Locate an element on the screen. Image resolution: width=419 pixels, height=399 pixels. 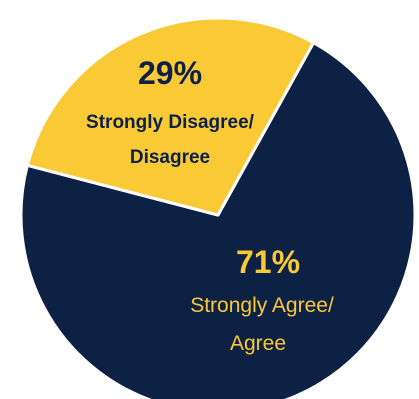
slice-disagree-label-line-2: Disagree is located at coordinates (170, 157).